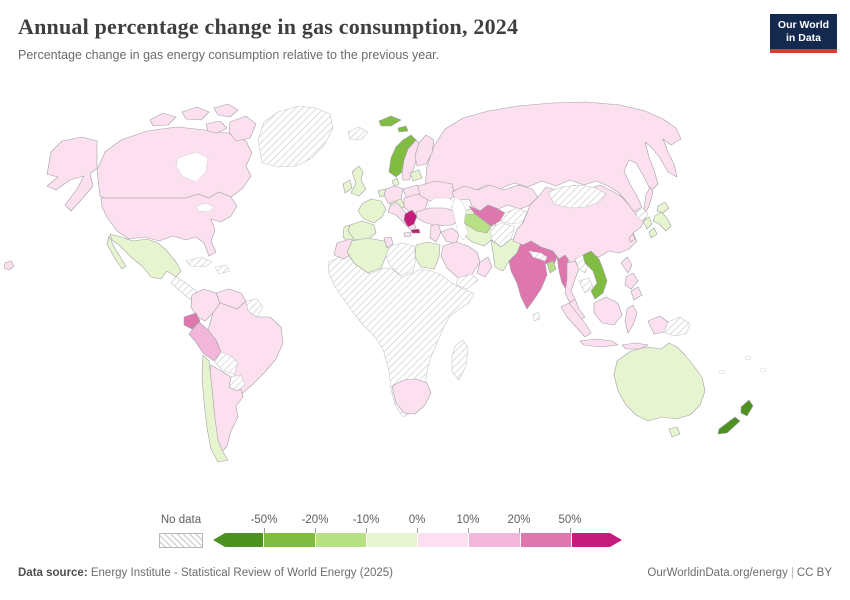  What do you see at coordinates (231, 299) in the screenshot?
I see `country-venezuela` at bounding box center [231, 299].